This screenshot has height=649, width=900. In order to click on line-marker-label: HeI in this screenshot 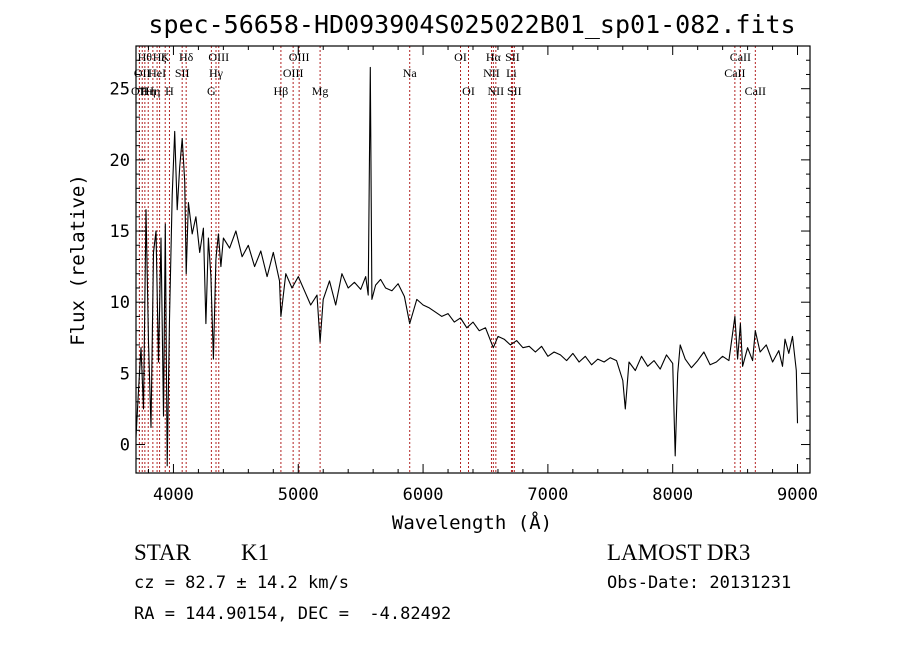, I will do `click(157, 73)`.